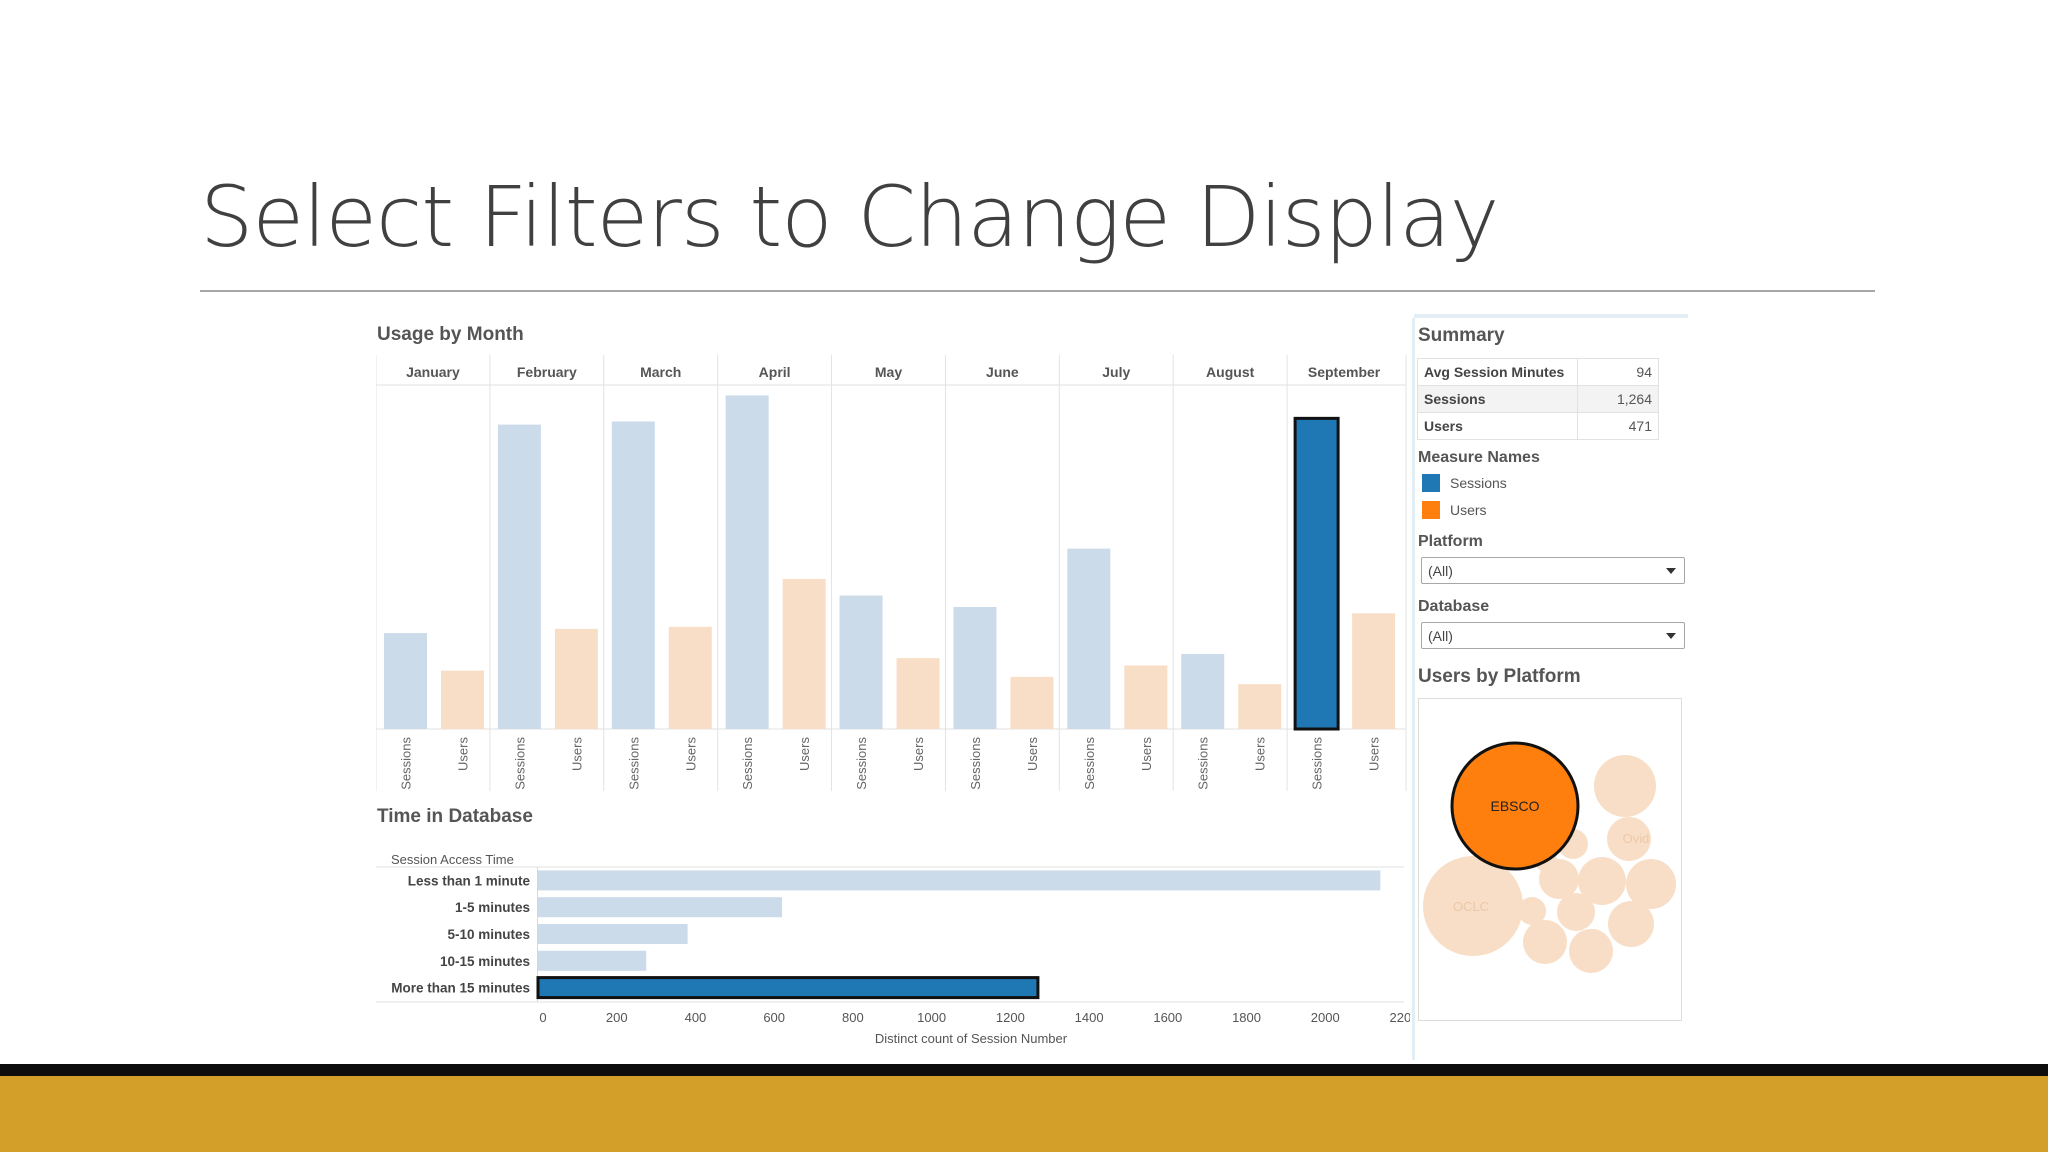 The height and width of the screenshot is (1152, 2048). What do you see at coordinates (1440, 636) in the screenshot?
I see `database-filter-value: (All)` at bounding box center [1440, 636].